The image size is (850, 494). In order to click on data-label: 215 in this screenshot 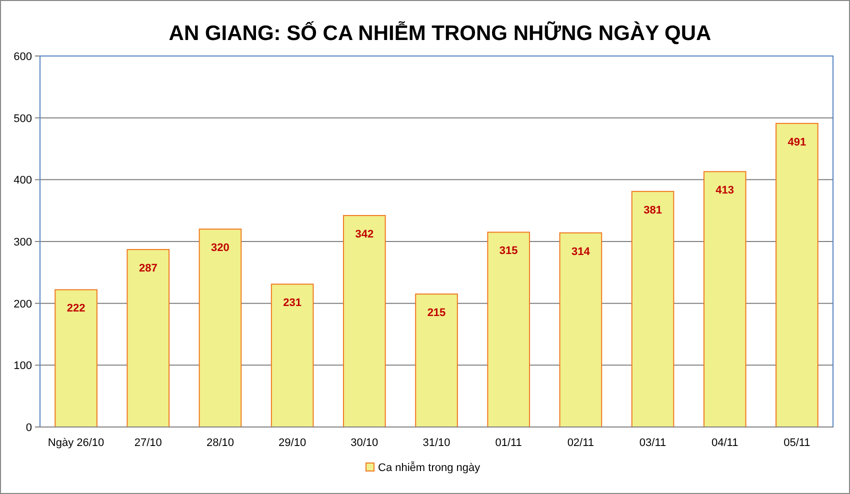, I will do `click(436, 313)`.